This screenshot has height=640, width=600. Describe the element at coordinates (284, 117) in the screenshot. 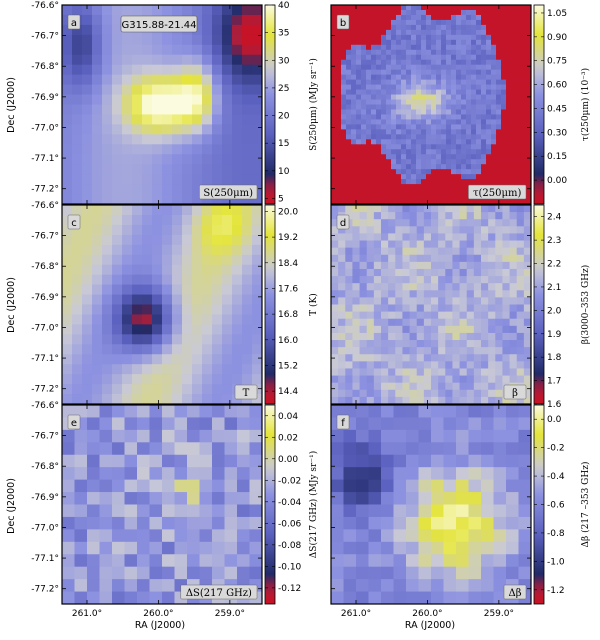

I see `colorbar-tick-label-a: 20` at that location.